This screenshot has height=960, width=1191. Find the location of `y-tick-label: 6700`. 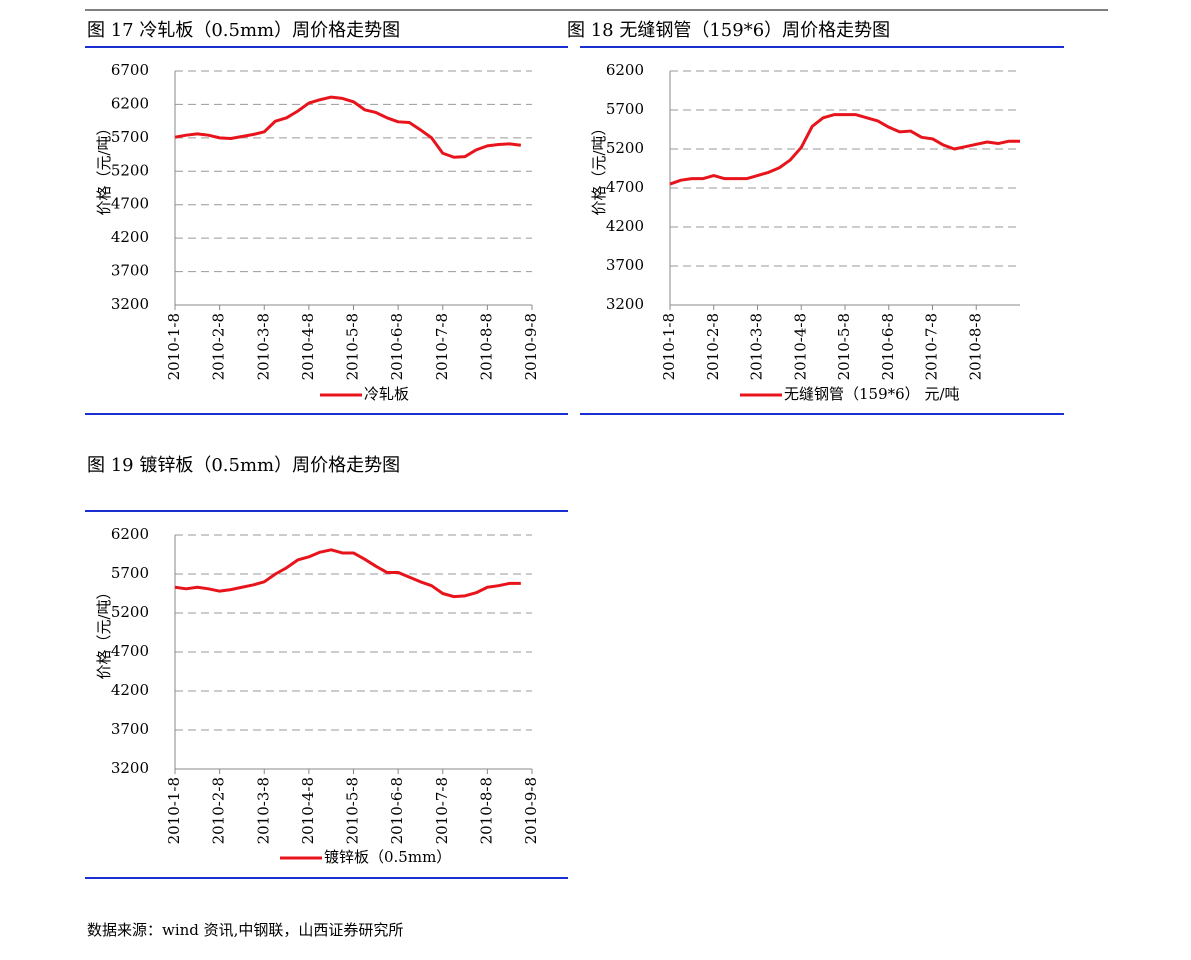

y-tick-label: 6700 is located at coordinates (130, 70).